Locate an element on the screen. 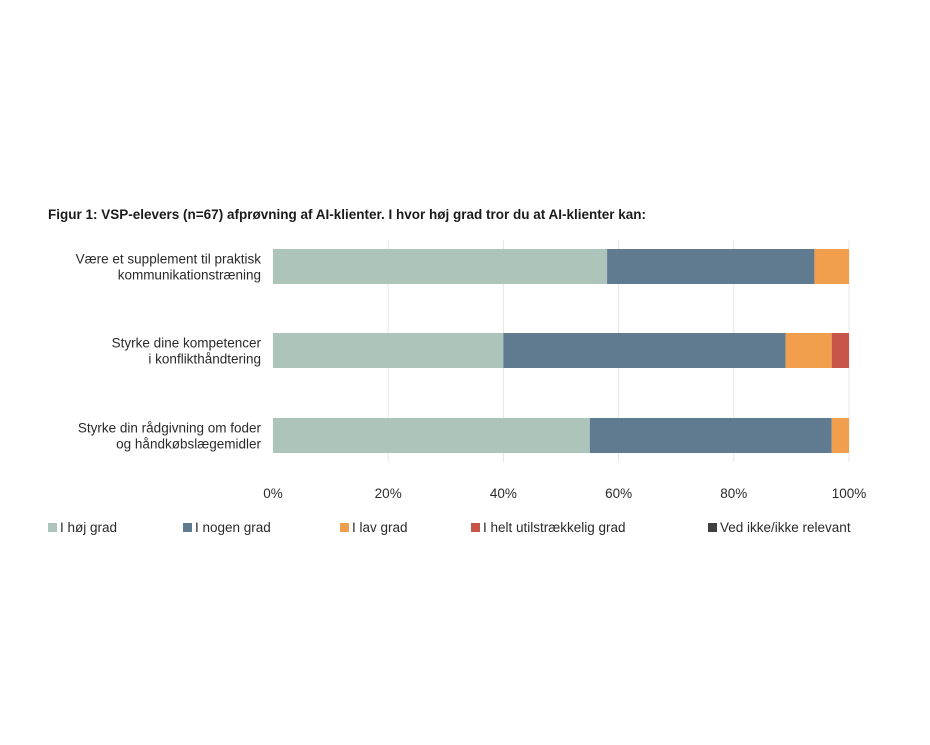 The image size is (930, 745). legend-item: Ved ikke/ikke relevant is located at coordinates (779, 527).